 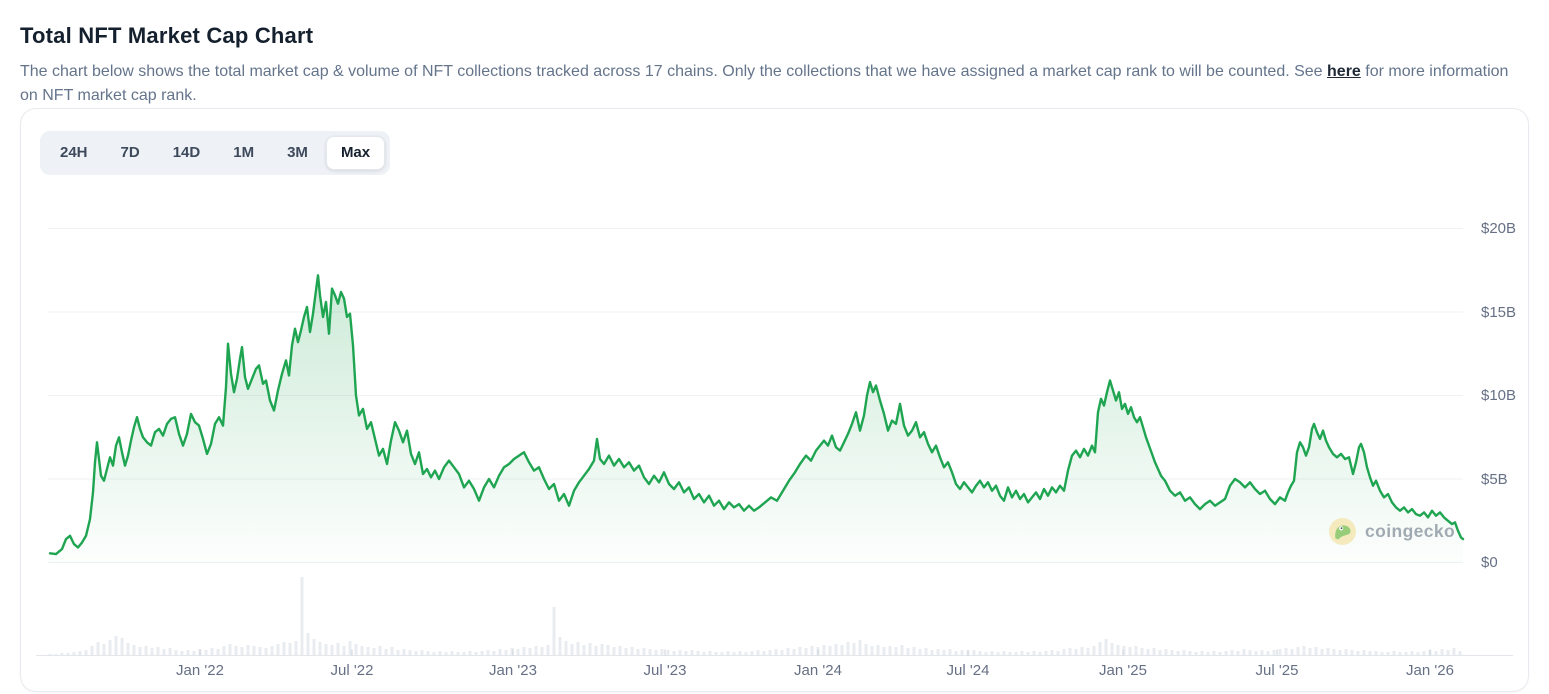 I want to click on range-button-7d: 7D, so click(x=130, y=153).